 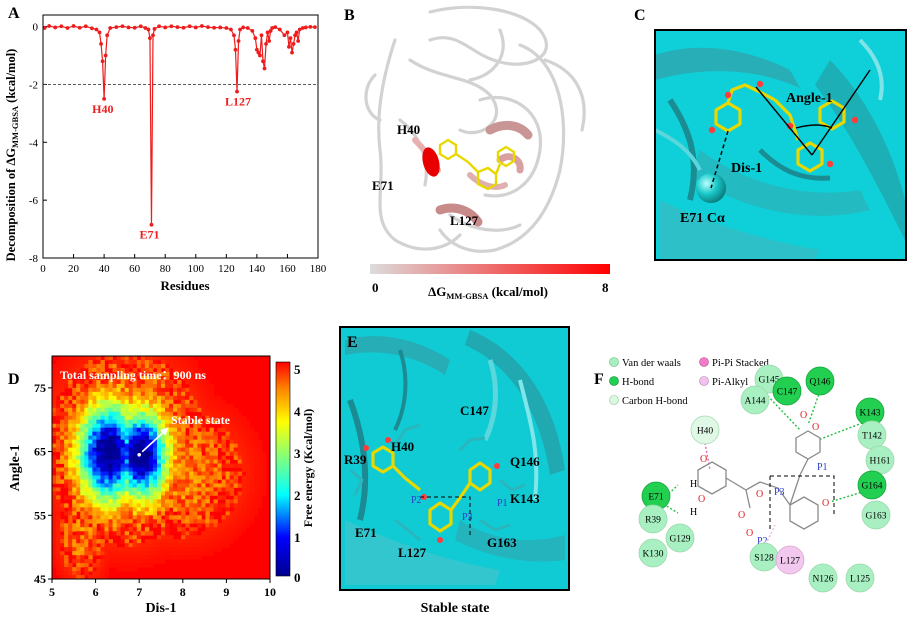 What do you see at coordinates (459, 509) in the screenshot?
I see `panel-e-pockets: P1 P2 P3` at bounding box center [459, 509].